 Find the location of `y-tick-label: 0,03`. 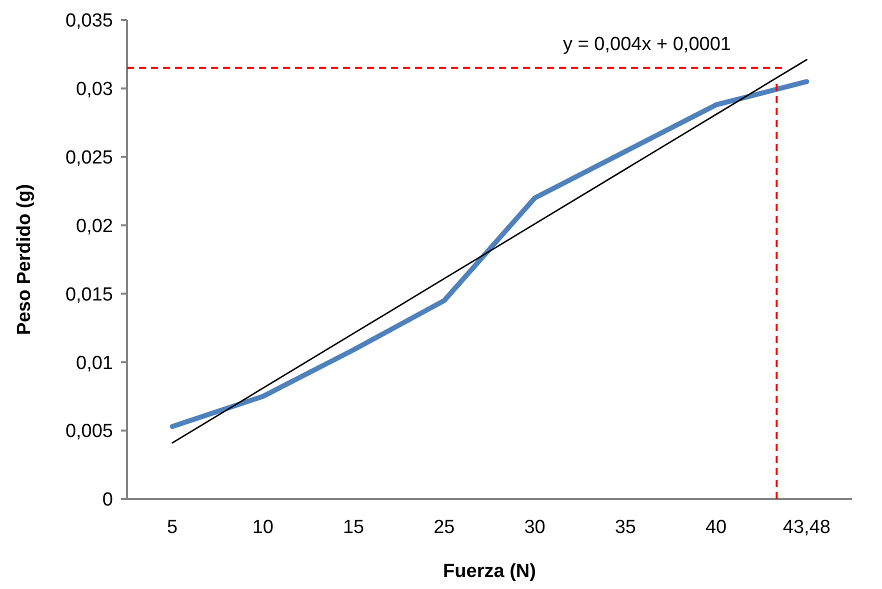

y-tick-label: 0,03 is located at coordinates (94, 89).